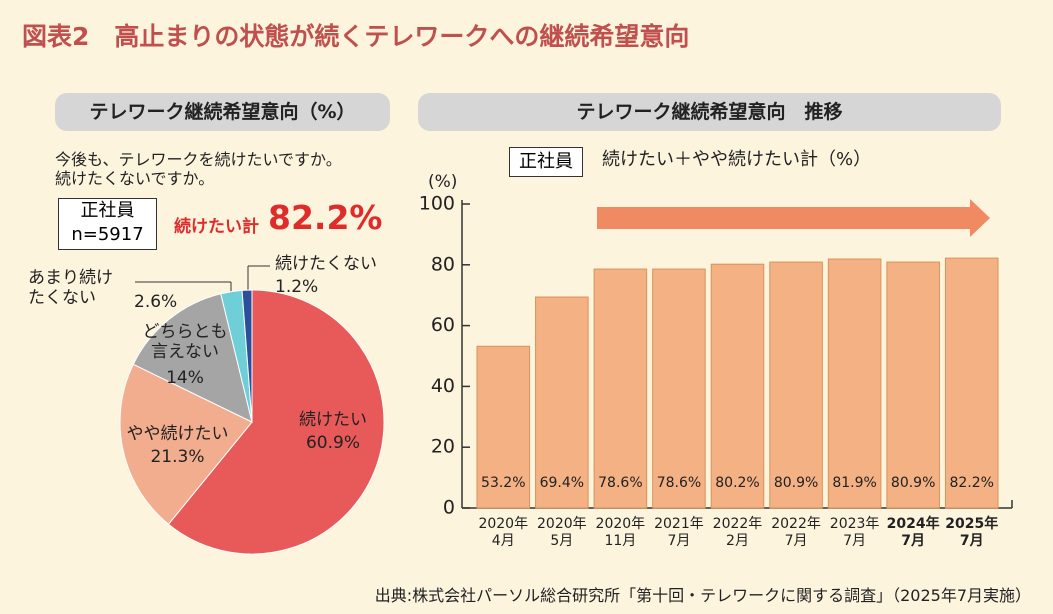  Describe the element at coordinates (972, 532) in the screenshot. I see `x-tick-label: 2025年 7月` at that location.